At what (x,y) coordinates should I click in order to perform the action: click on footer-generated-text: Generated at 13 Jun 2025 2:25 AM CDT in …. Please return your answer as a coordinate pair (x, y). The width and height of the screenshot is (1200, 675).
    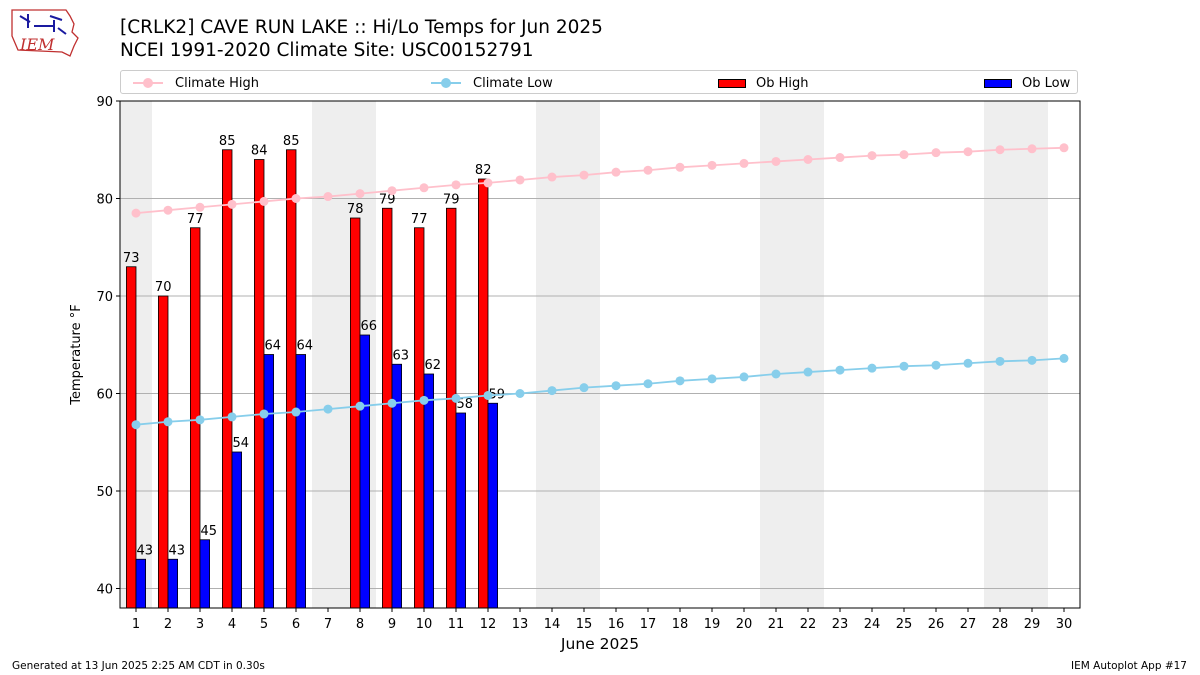
    Looking at the image, I should click on (138, 666).